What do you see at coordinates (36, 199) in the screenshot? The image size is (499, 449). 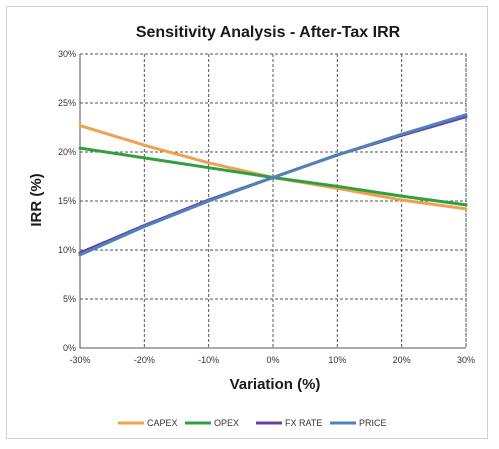 I see `y-axis-title: IRR (%)` at bounding box center [36, 199].